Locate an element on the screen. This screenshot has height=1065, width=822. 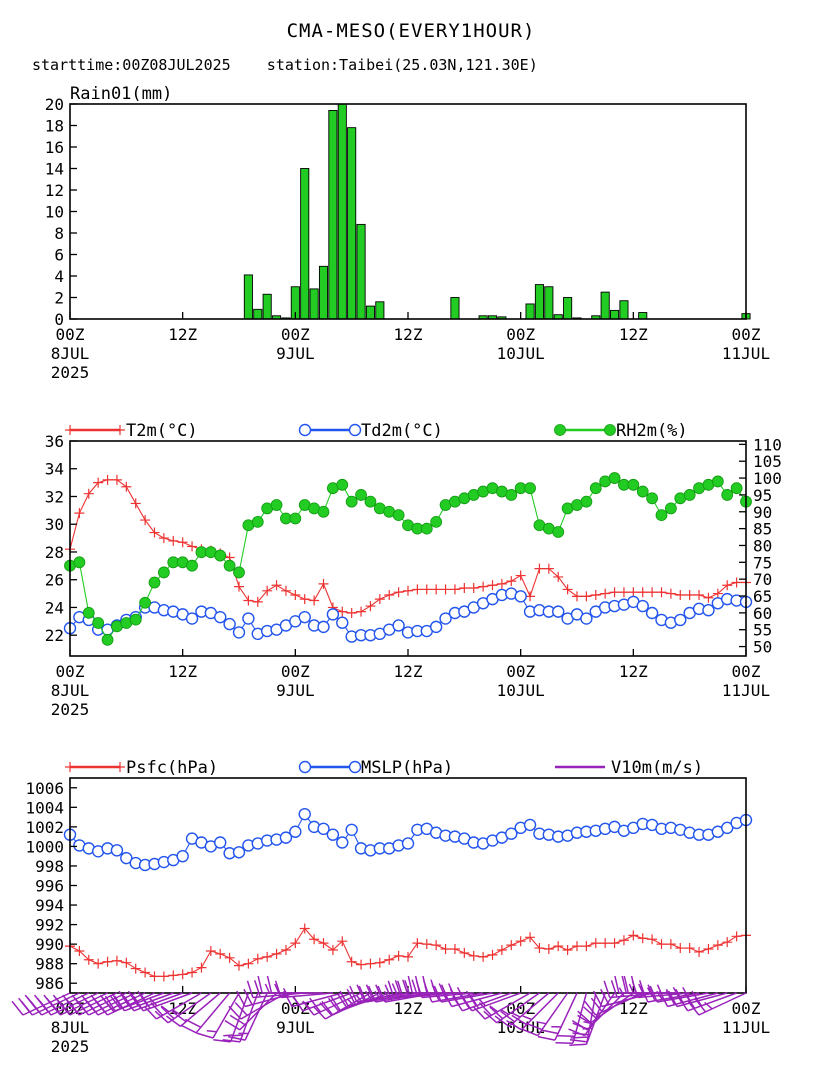
y-tick-label: 998 is located at coordinates (49, 866).